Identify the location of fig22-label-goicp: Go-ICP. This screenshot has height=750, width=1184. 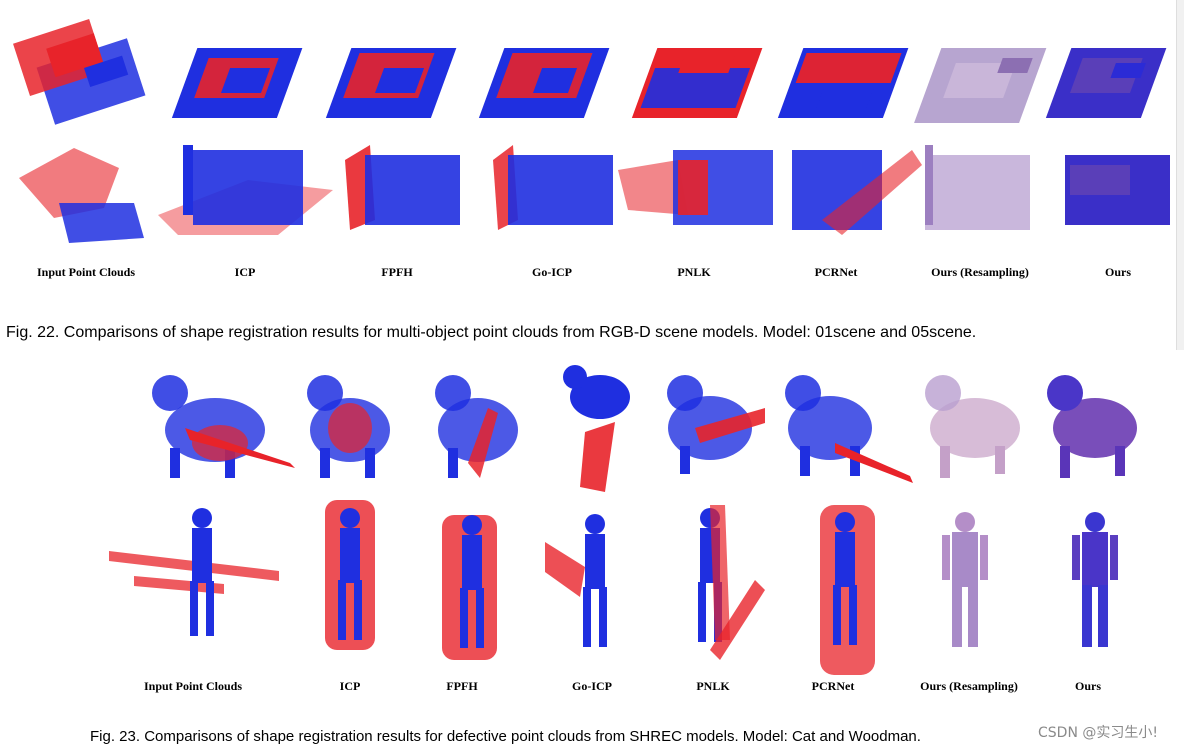
(552, 272).